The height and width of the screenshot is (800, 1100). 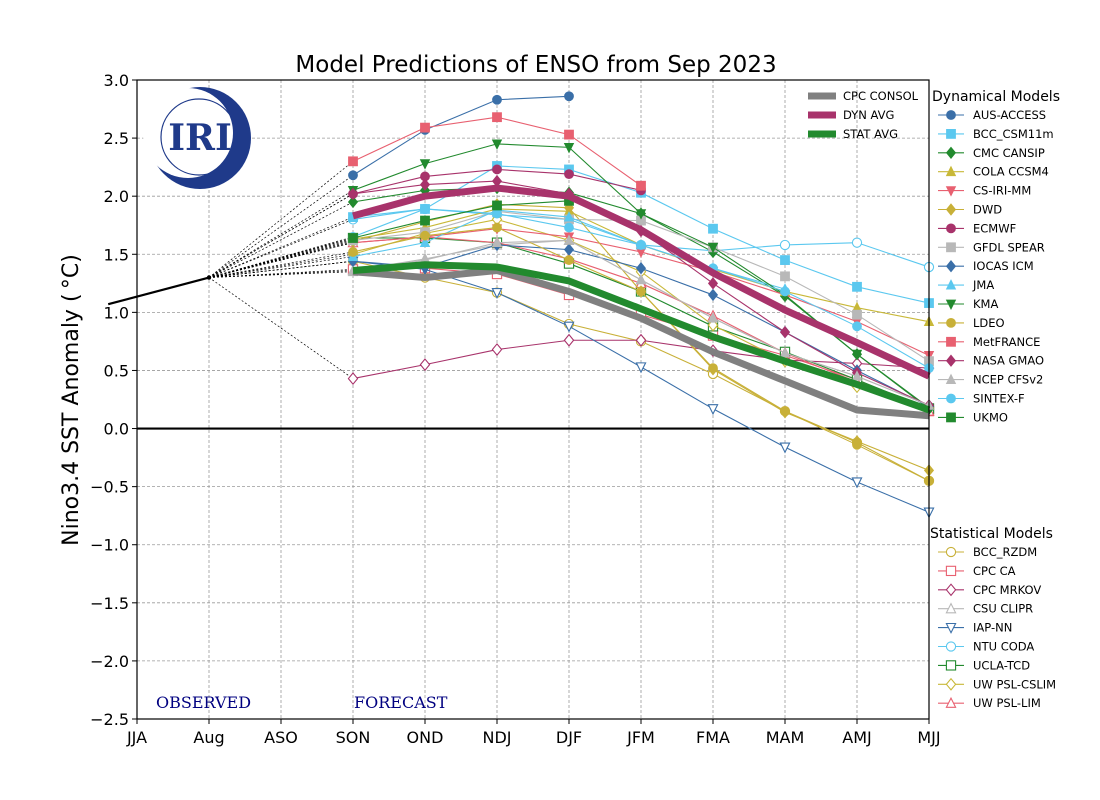 I want to click on iri-logo-outline, so click(x=199, y=137).